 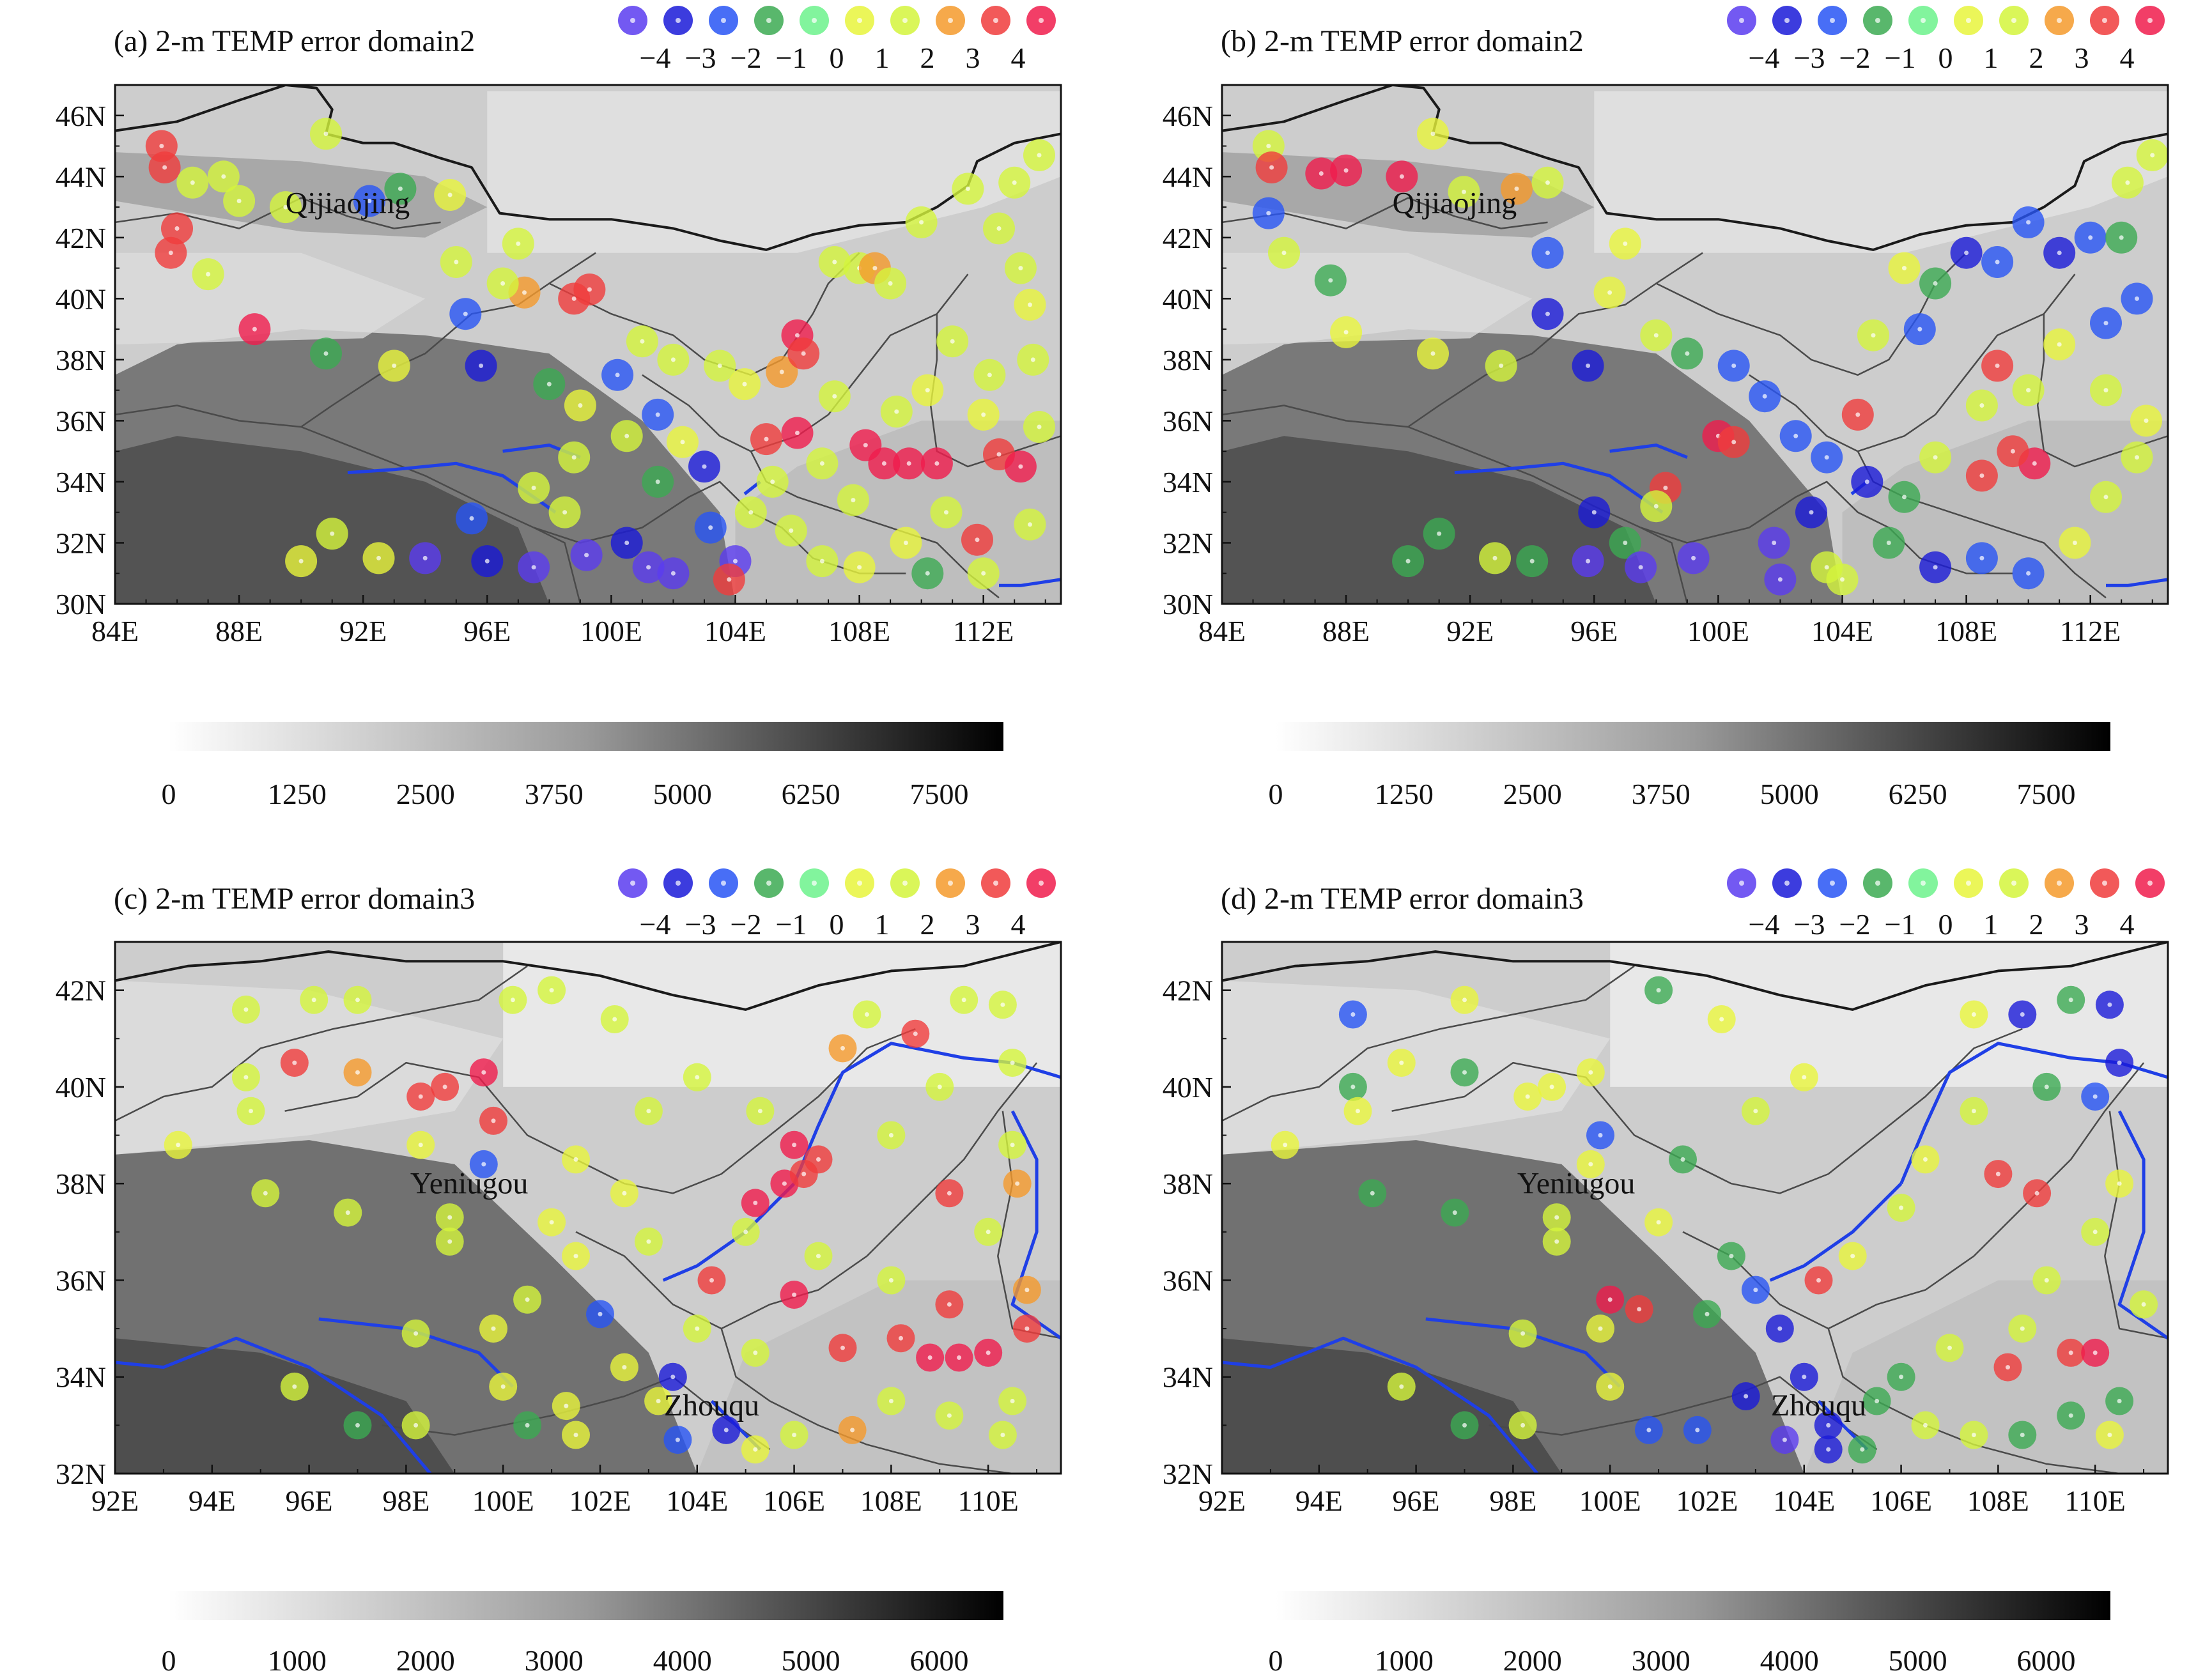 I want to click on panel-d-province-boundary, so click(x=1707, y=1111).